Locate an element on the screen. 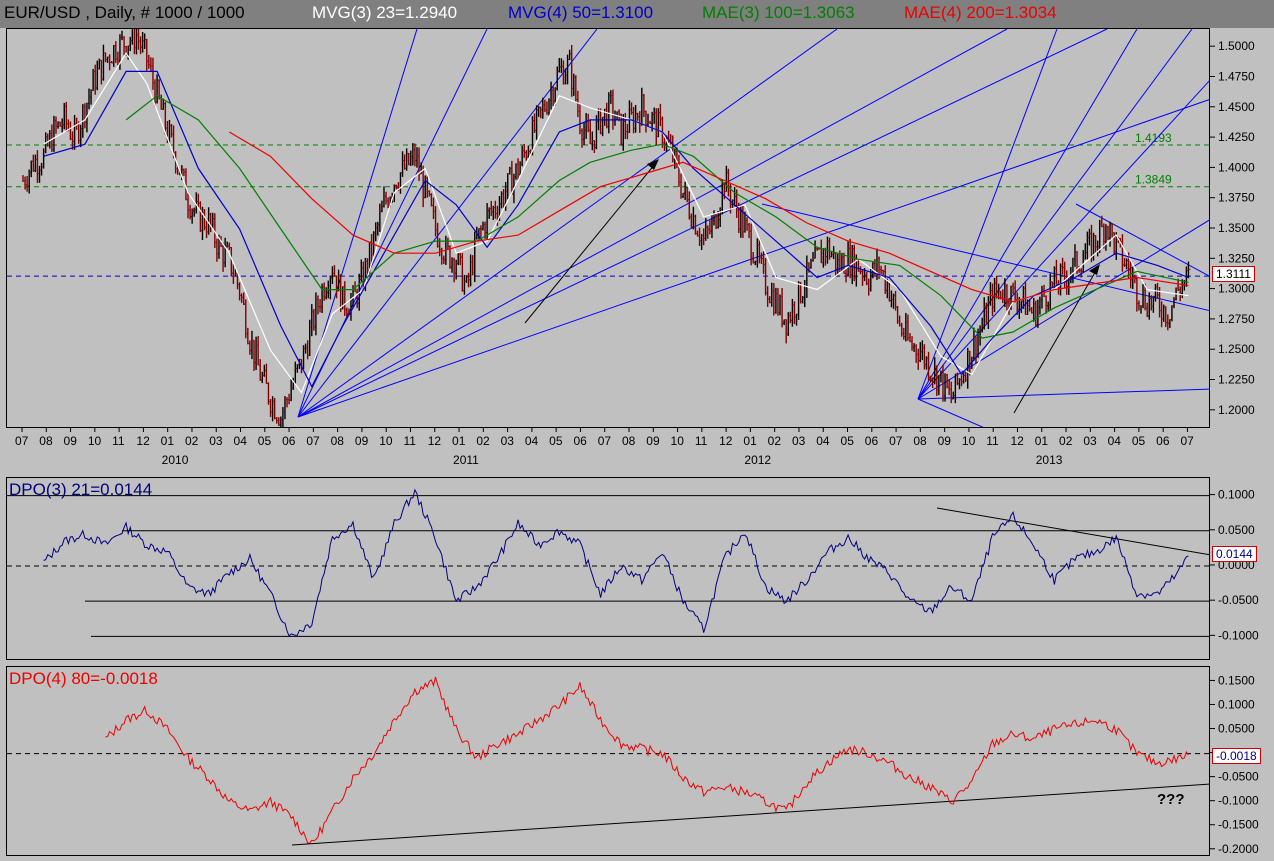 Image resolution: width=1274 pixels, height=861 pixels. trend-line is located at coordinates (750, 814).